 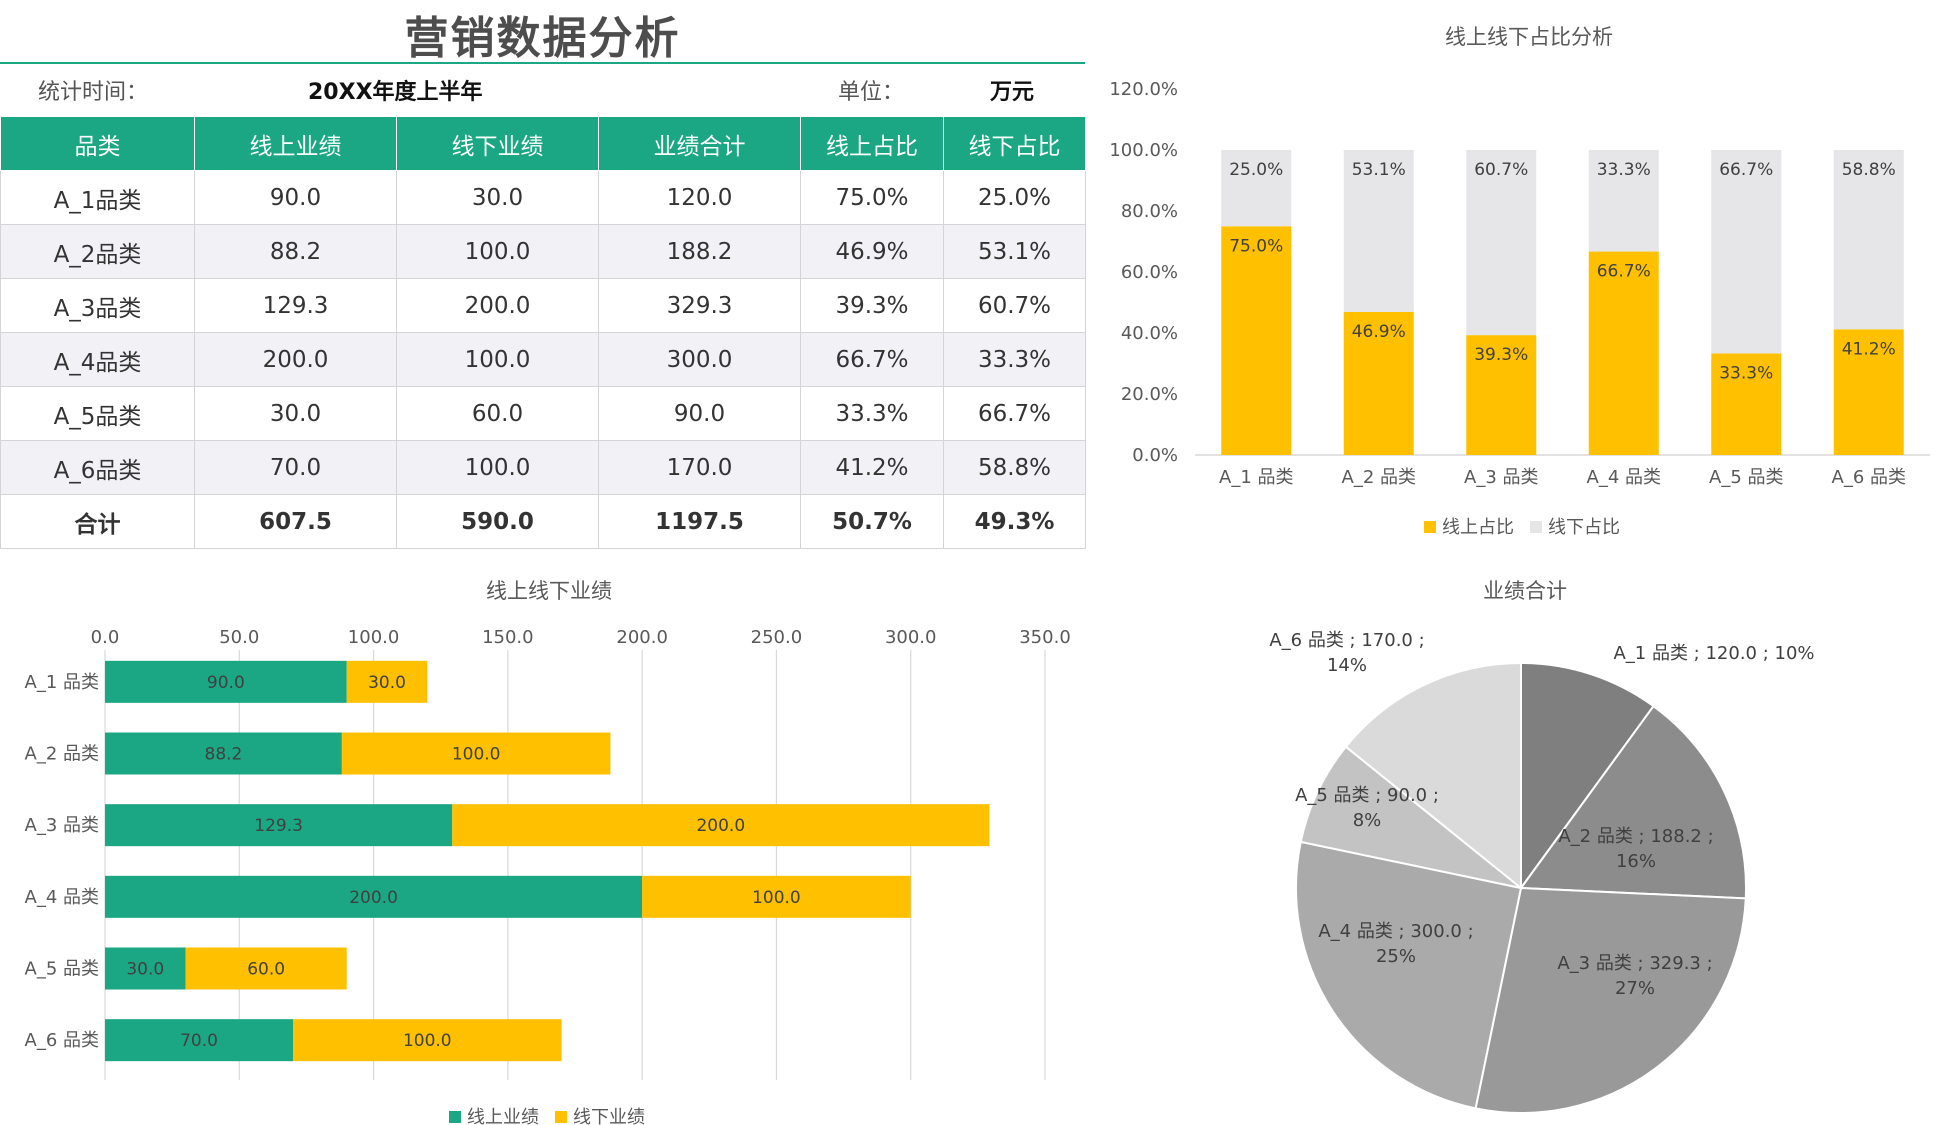 I want to click on table-cell: 300.0, so click(x=699, y=359).